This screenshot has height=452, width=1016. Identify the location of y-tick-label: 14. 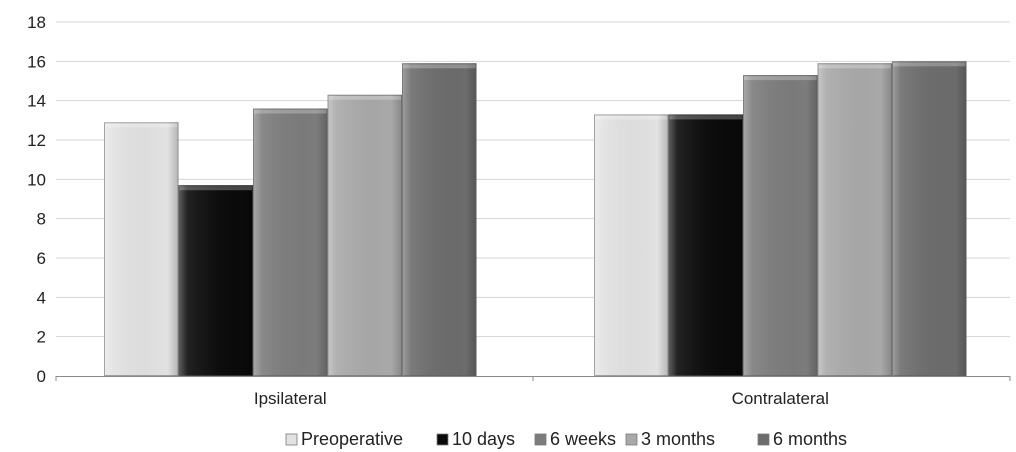
(36, 101).